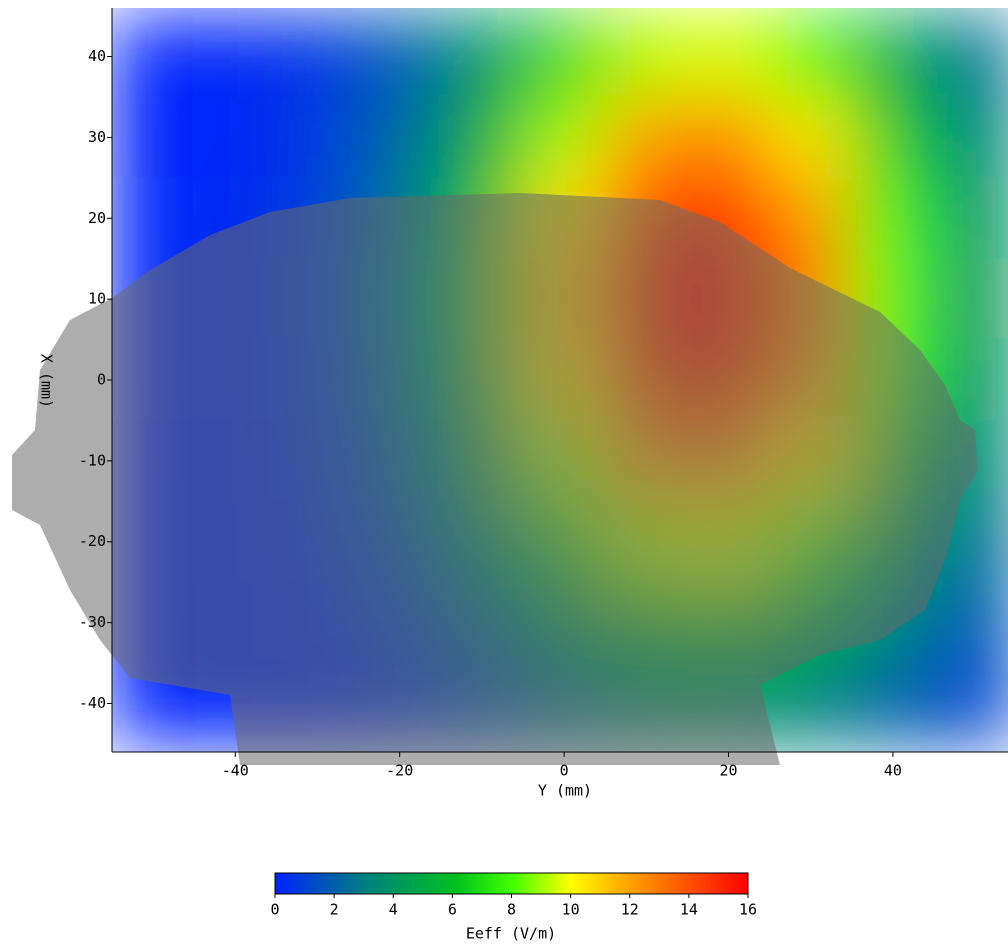 The image size is (1008, 944). What do you see at coordinates (97, 218) in the screenshot?
I see `y-tick-label: 20` at bounding box center [97, 218].